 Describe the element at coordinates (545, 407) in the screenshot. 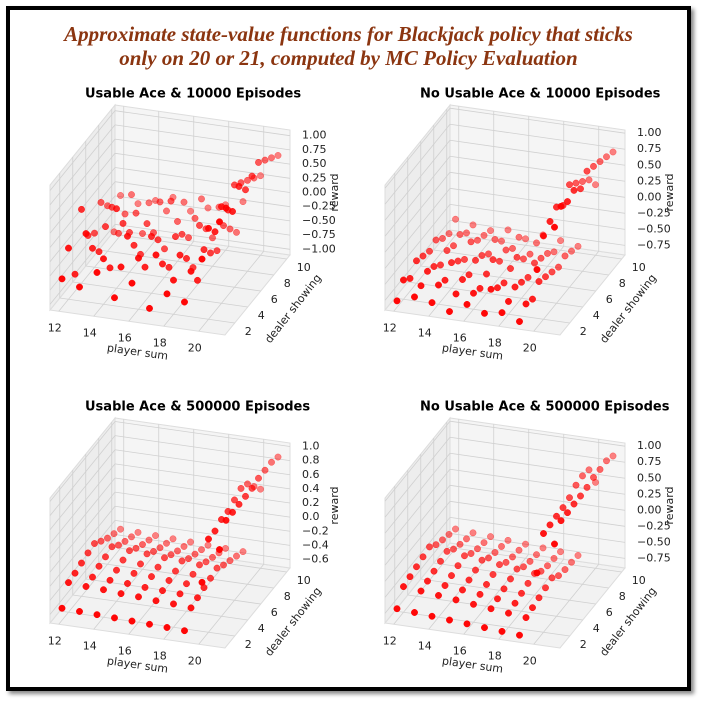

I see `chart-title: No Usable Ace & 500000 Episodes` at that location.